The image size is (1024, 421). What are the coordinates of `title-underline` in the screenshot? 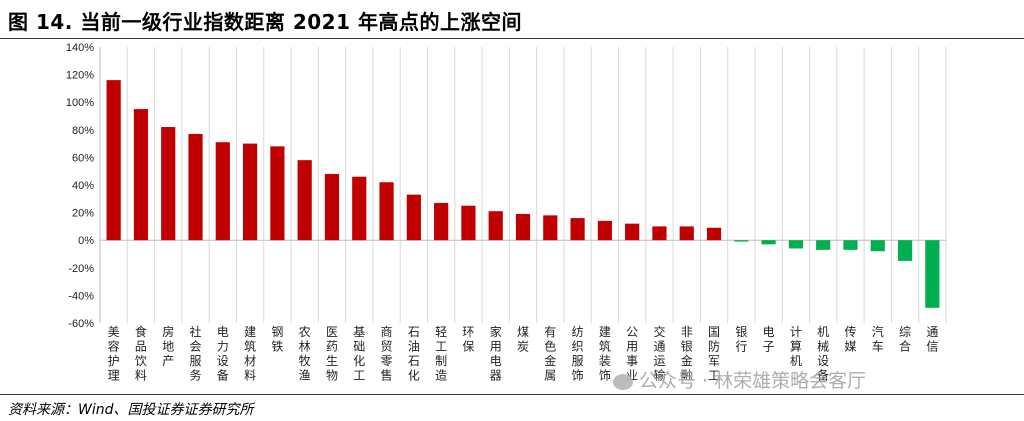 It's located at (512, 38).